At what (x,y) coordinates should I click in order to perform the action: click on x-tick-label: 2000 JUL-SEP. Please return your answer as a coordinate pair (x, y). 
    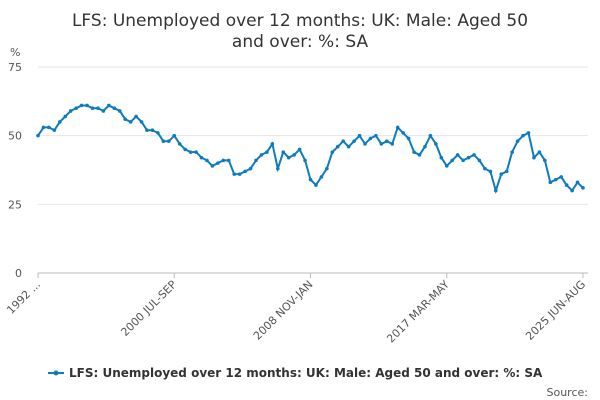
    Looking at the image, I should click on (148, 308).